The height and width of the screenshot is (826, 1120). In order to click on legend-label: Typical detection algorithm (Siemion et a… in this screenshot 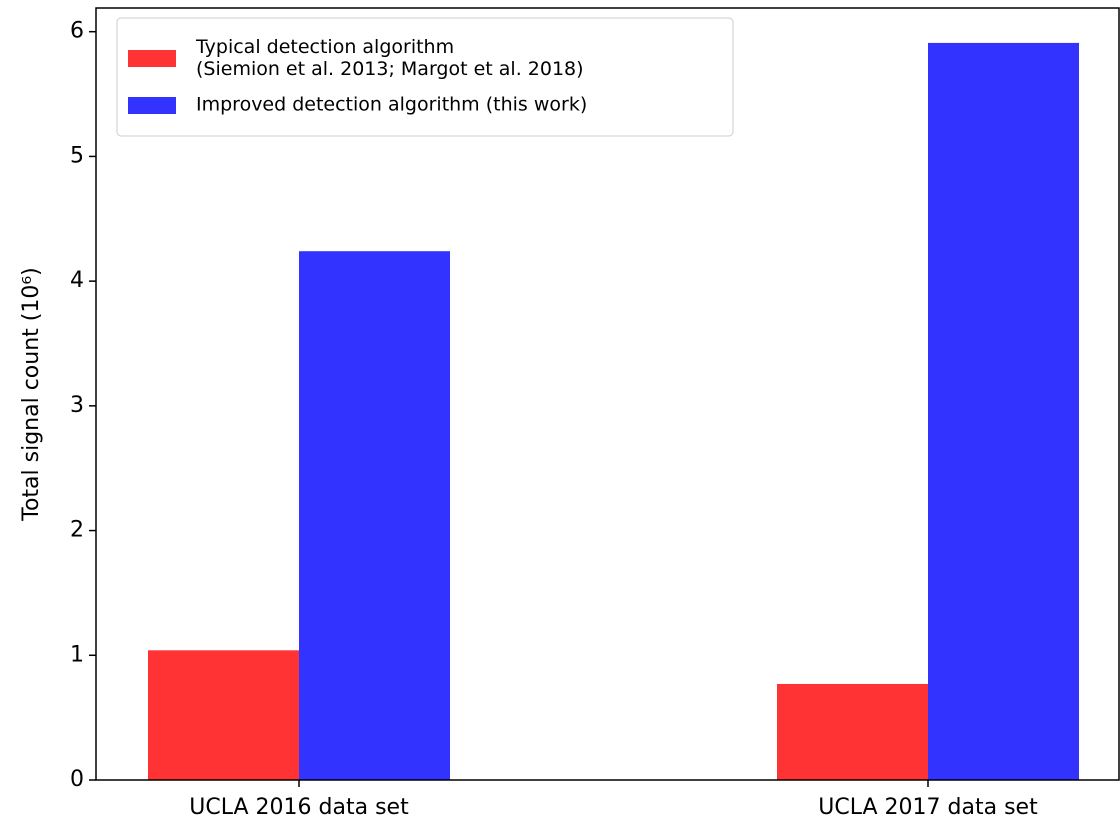, I will do `click(389, 58)`.